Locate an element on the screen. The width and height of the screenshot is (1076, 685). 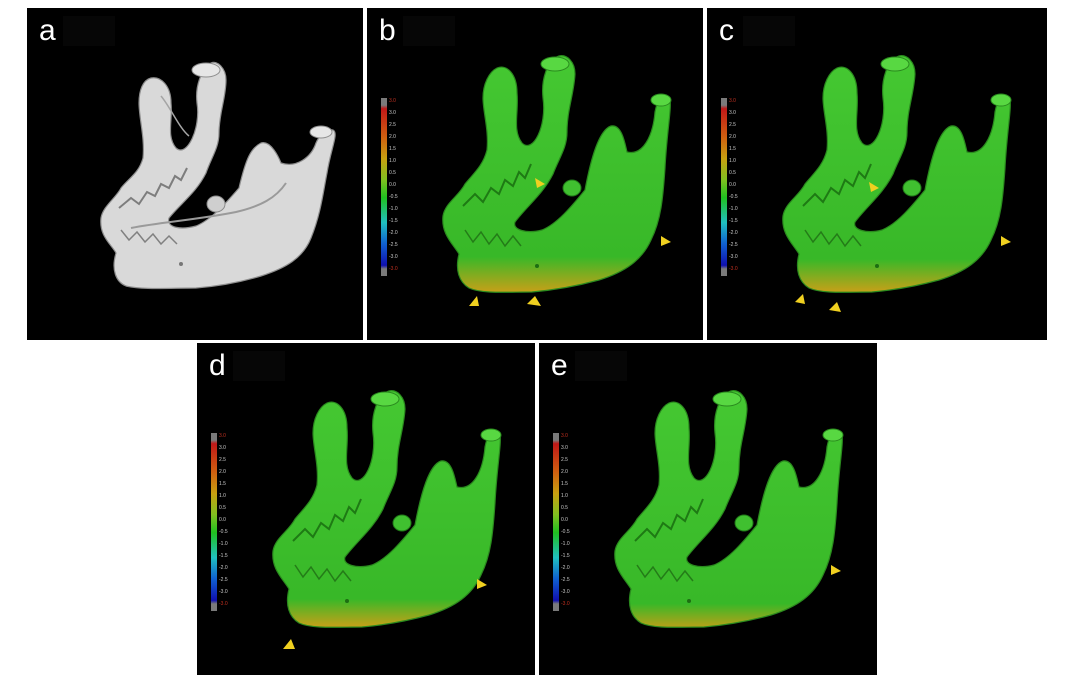
mandible-grey-image is located at coordinates (218, 175).